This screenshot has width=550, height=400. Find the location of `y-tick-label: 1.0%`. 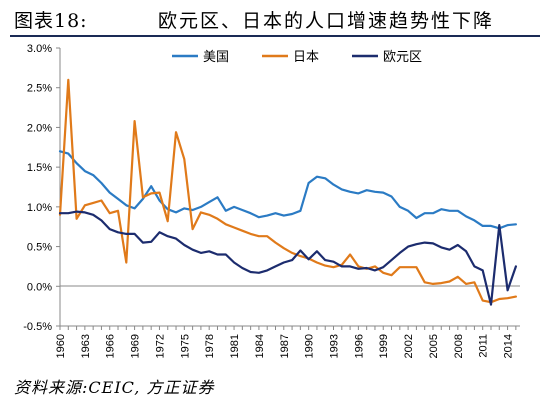

y-tick-label: 1.0% is located at coordinates (39, 208).